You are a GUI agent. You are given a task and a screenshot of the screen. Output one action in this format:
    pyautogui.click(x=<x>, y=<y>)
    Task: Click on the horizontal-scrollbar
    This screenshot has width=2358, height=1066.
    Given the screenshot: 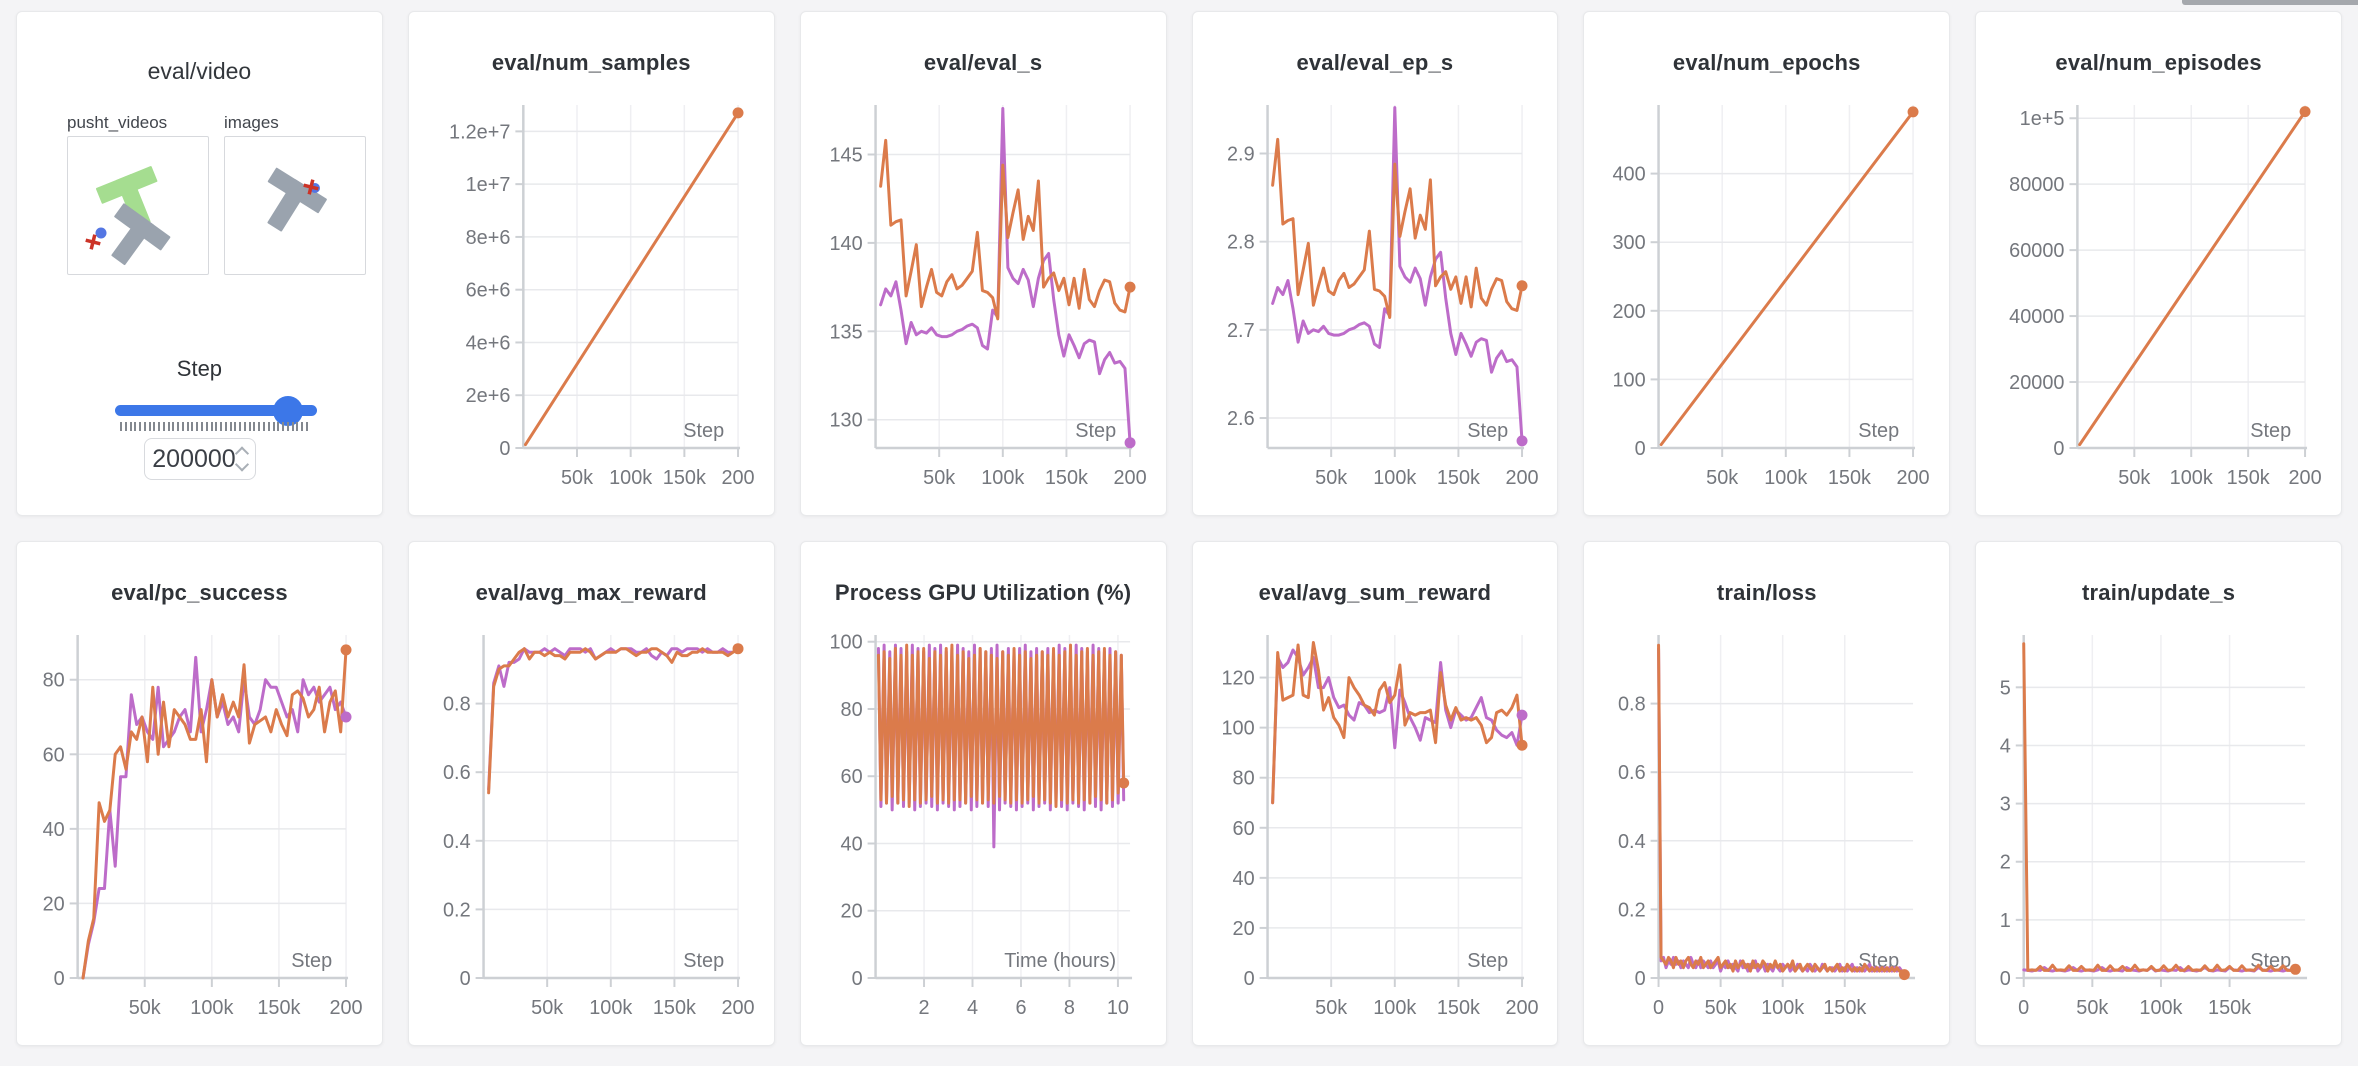 What is the action you would take?
    pyautogui.click(x=2270, y=2)
    